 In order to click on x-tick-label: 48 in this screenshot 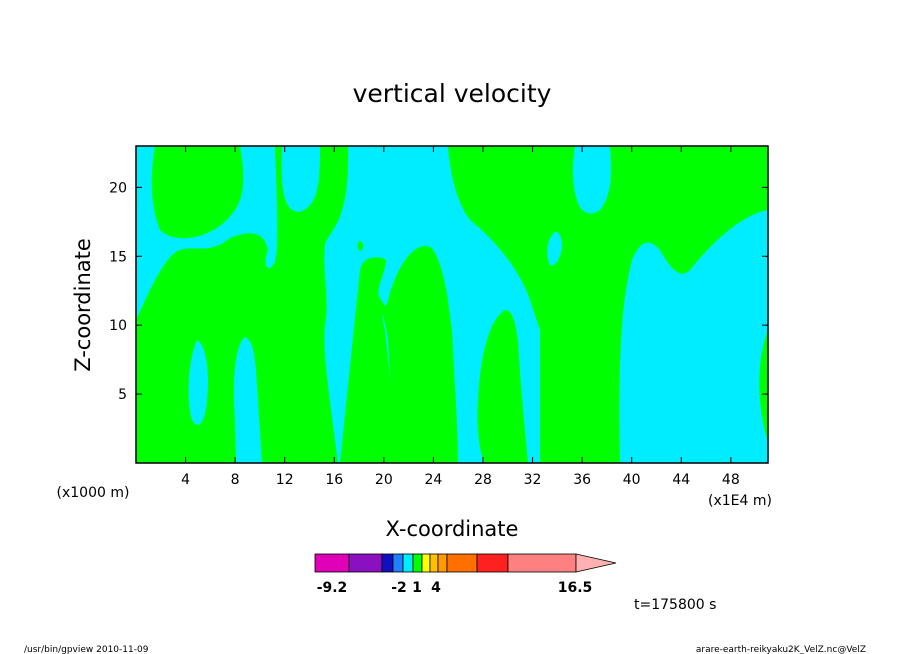, I will do `click(731, 480)`.